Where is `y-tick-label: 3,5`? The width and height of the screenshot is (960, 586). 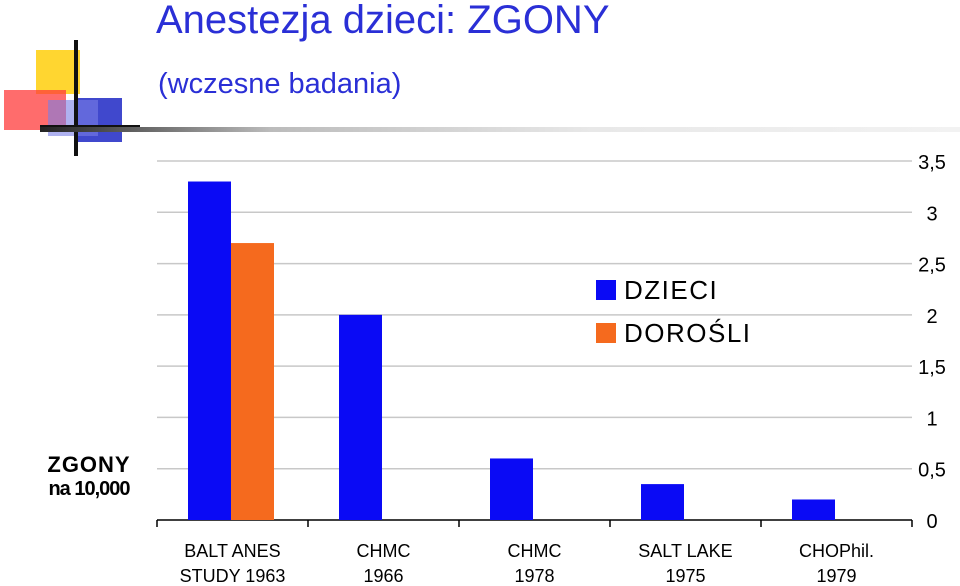
y-tick-label: 3,5 is located at coordinates (932, 163).